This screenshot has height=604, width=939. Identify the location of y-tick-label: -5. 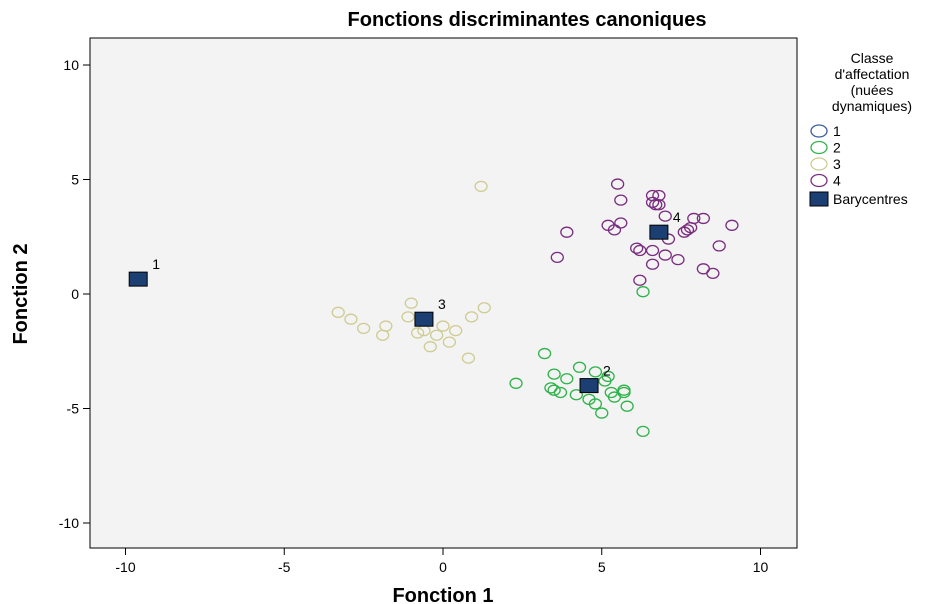
(73, 409).